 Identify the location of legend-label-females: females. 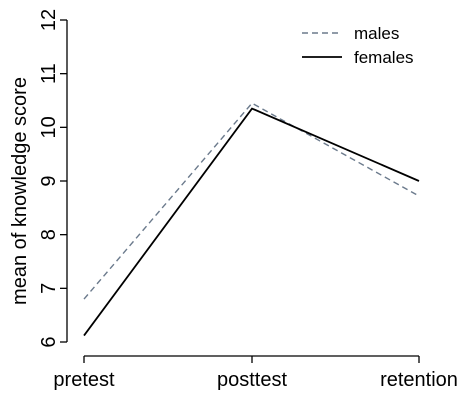
(384, 57).